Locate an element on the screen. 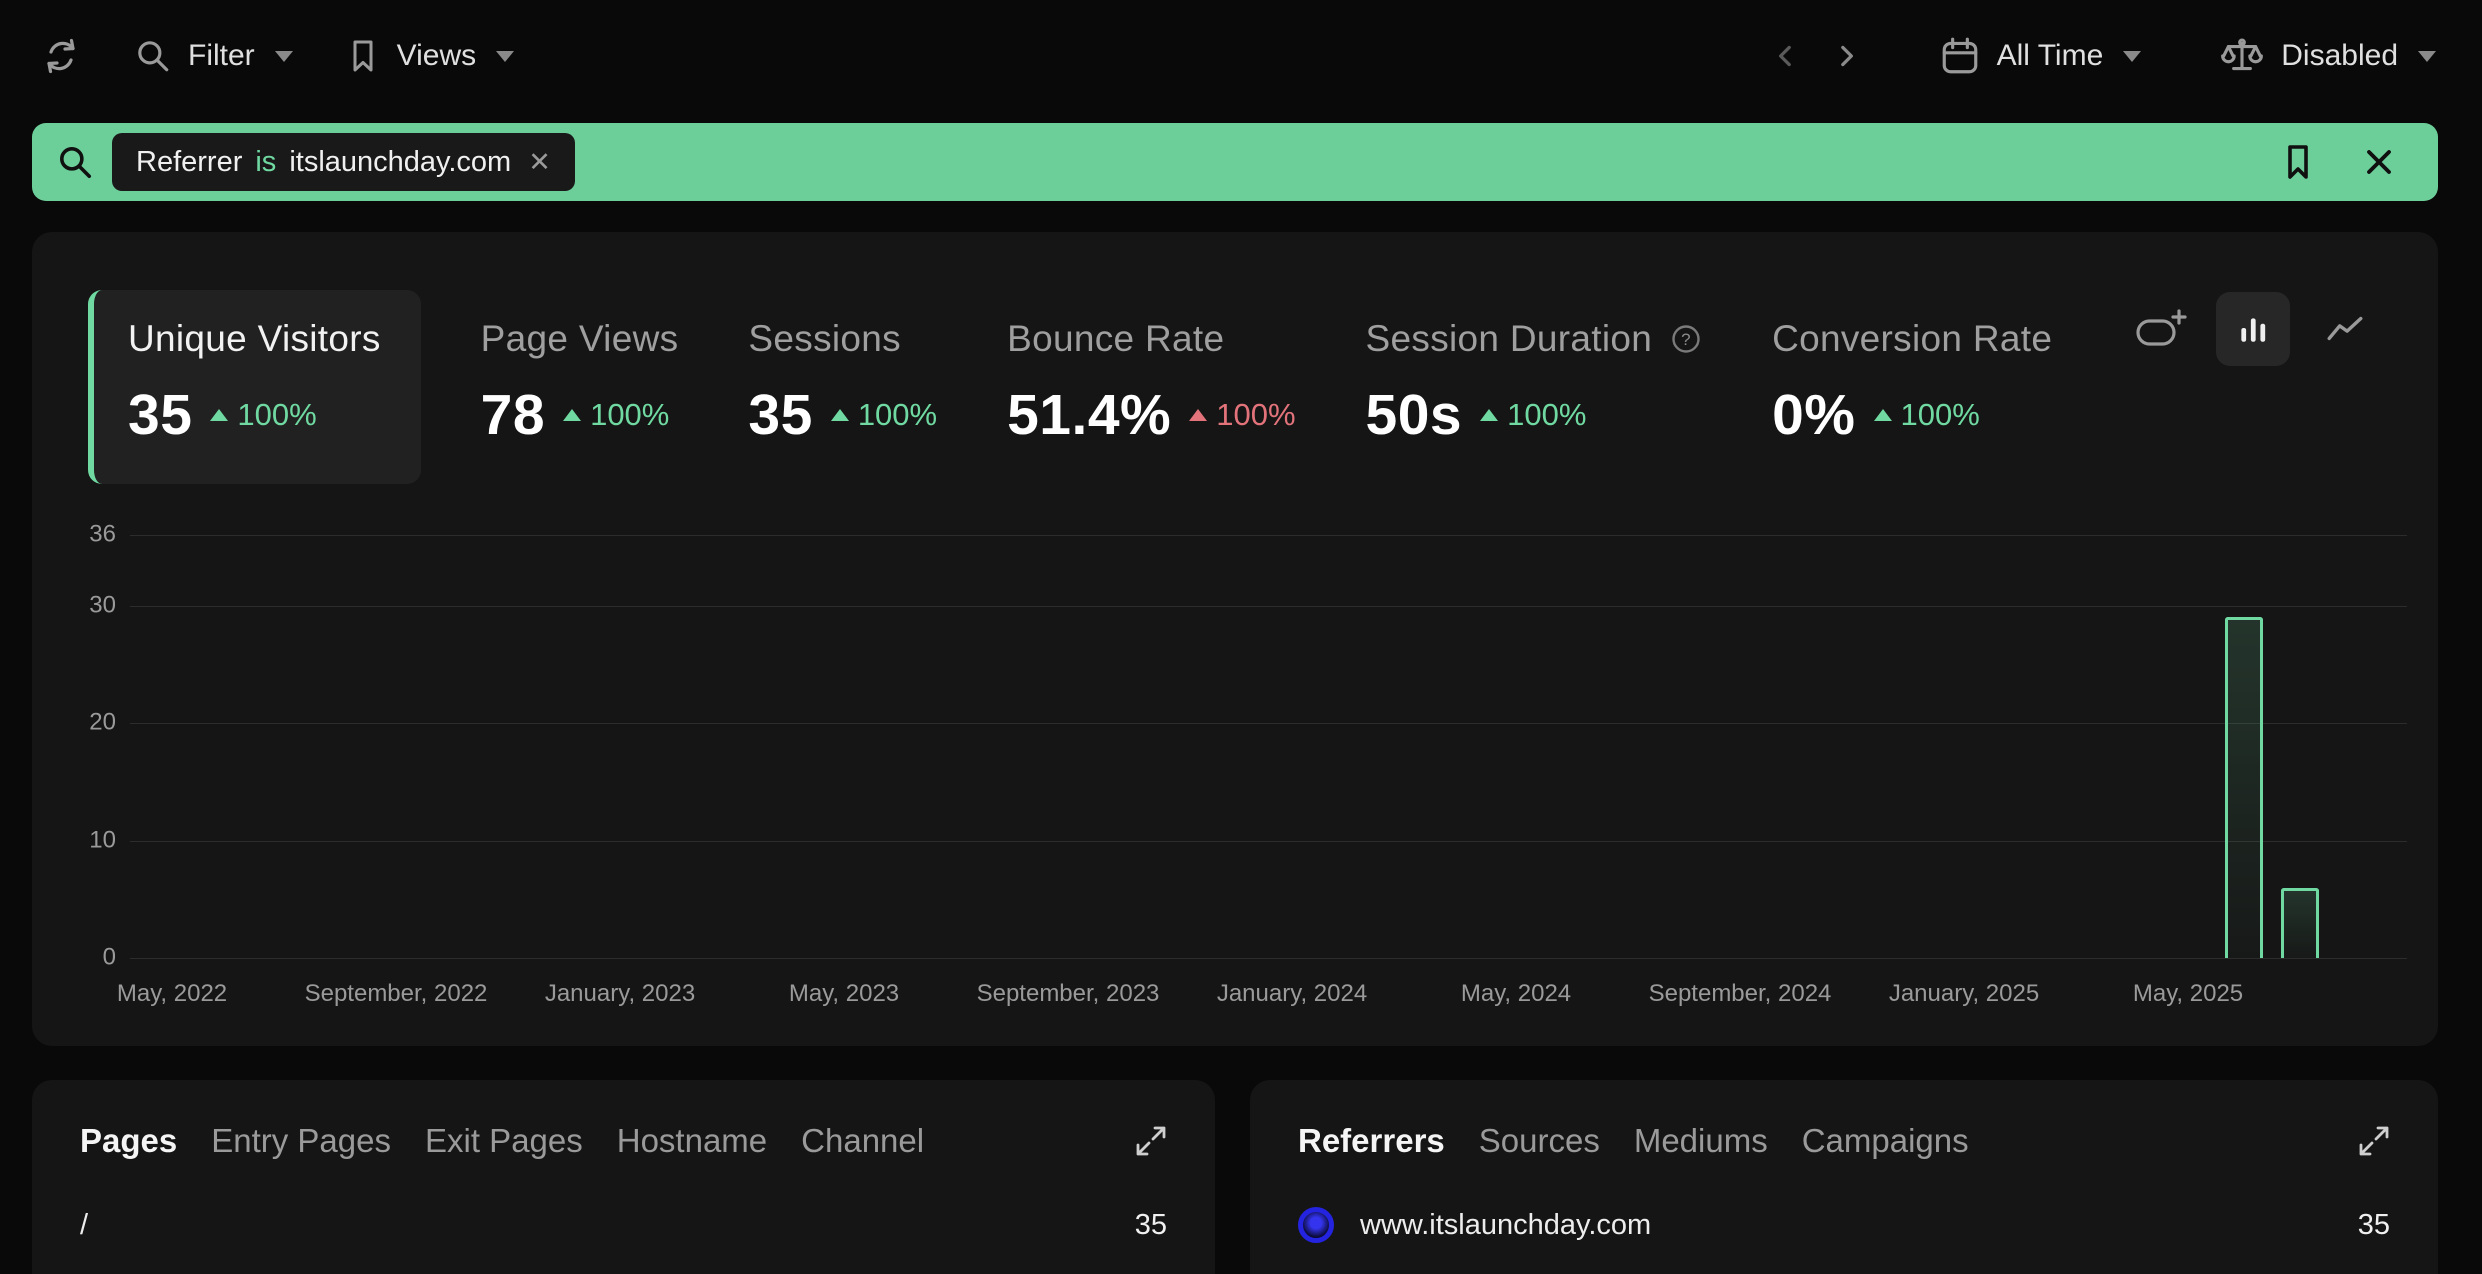 The height and width of the screenshot is (1274, 2482). site-favicon is located at coordinates (1316, 1225).